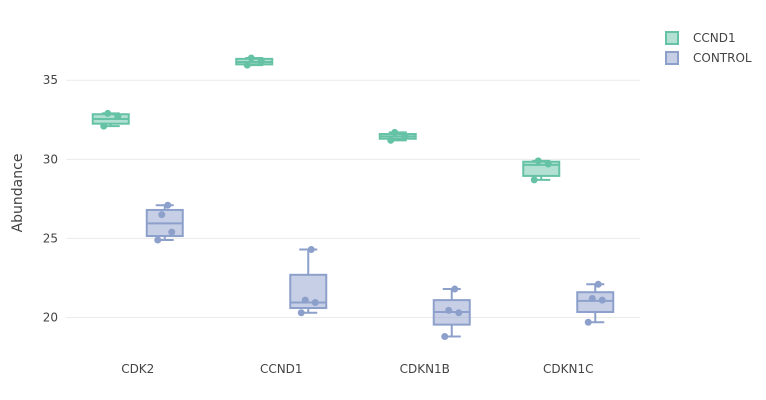 The height and width of the screenshot is (400, 766). Describe the element at coordinates (110, 119) in the screenshot. I see `box-ccnd1-cdk2` at that location.